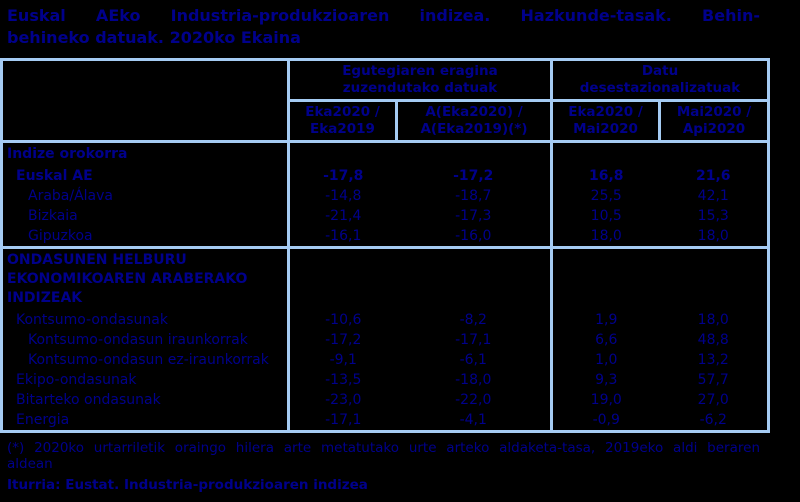 The image size is (800, 502). What do you see at coordinates (385, 176) in the screenshot?
I see `table-row: Euskal AE -17,8 -17,2 16,8 21,6` at bounding box center [385, 176].